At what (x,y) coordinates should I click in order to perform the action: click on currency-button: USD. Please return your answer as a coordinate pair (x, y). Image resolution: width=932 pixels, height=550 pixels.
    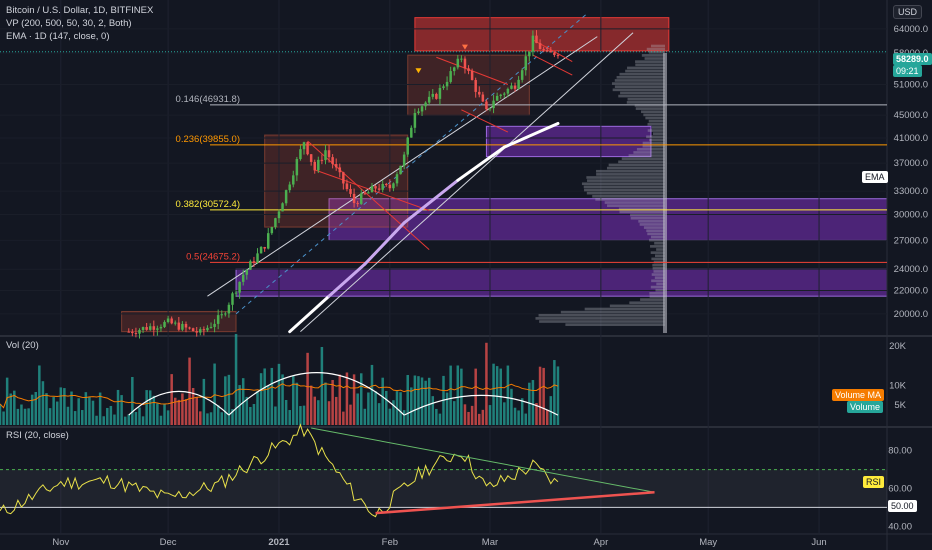
    Looking at the image, I should click on (907, 12).